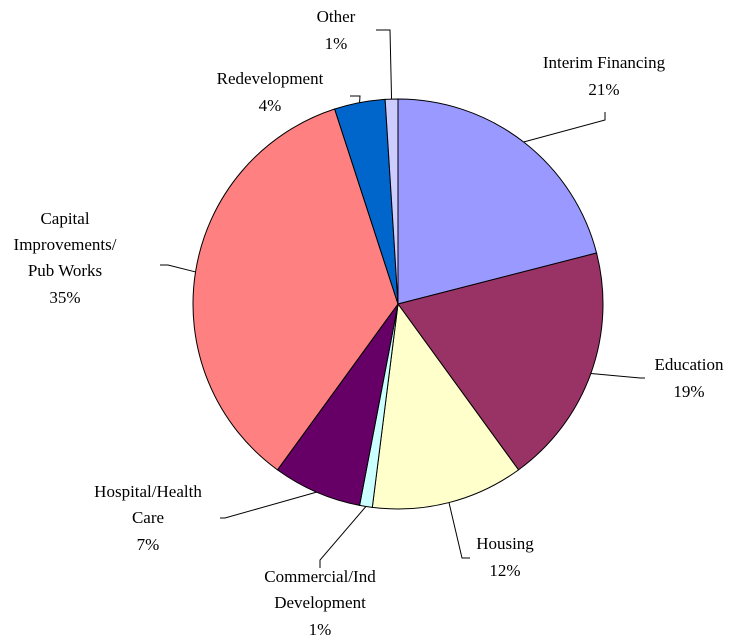  I want to click on slice-label-line: Improvements/, so click(65, 244).